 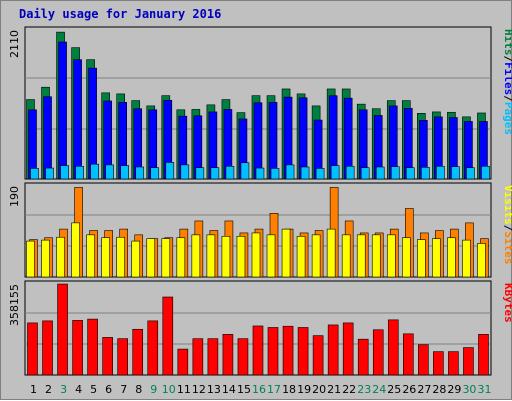 What do you see at coordinates (469, 389) in the screenshot?
I see `x-tick-label-day-30: 30` at bounding box center [469, 389].